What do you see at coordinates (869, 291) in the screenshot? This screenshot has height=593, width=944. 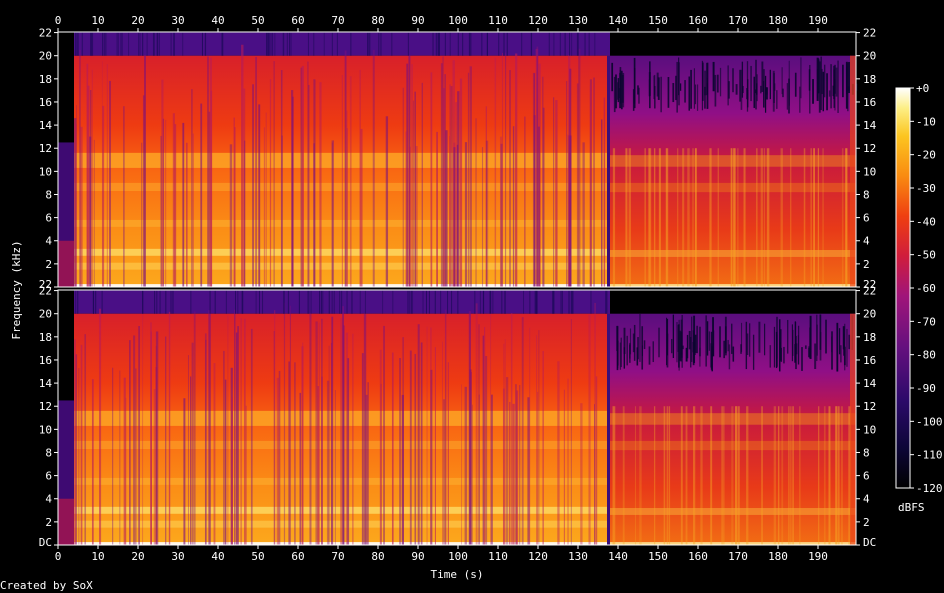 I see `y-tick-label: 22` at bounding box center [869, 291].